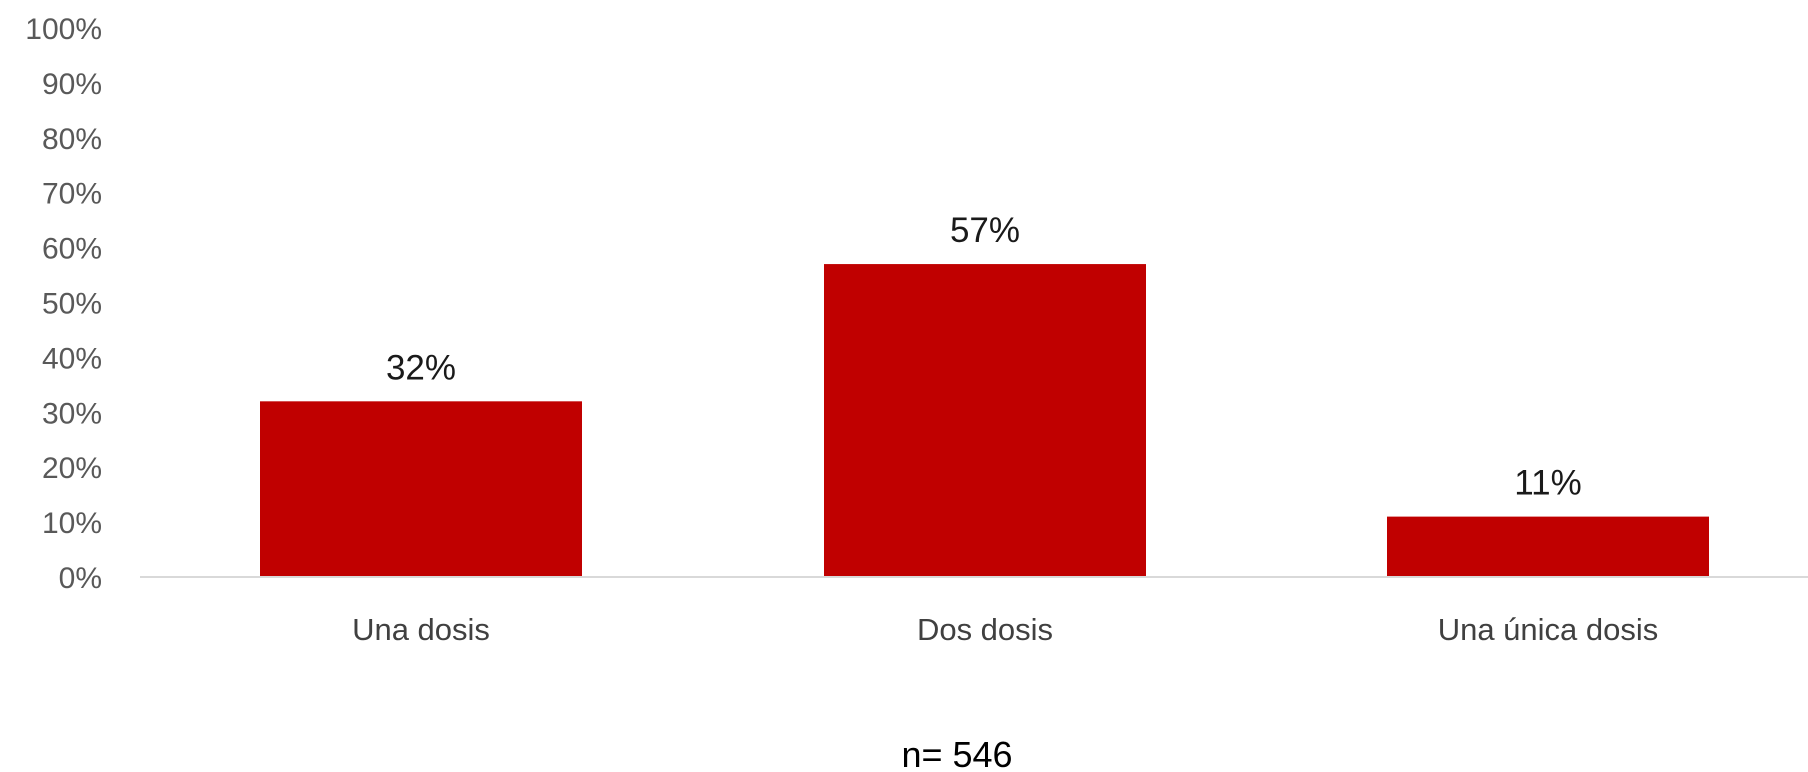 The height and width of the screenshot is (772, 1808). I want to click on category-label: Dos dosis, so click(985, 629).